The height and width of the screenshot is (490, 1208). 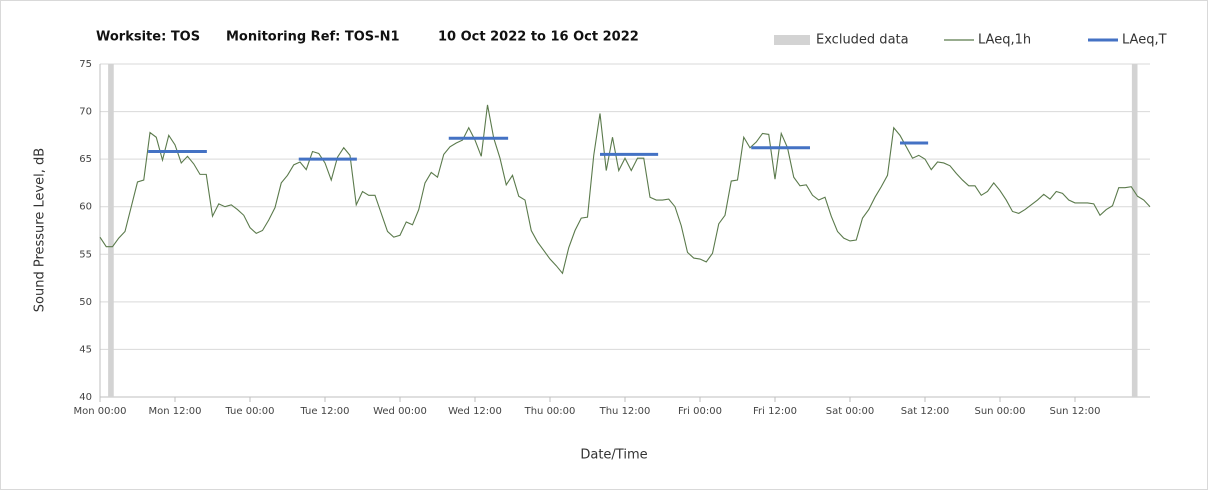 What do you see at coordinates (85, 159) in the screenshot?
I see `y-tick-label: 65` at bounding box center [85, 159].